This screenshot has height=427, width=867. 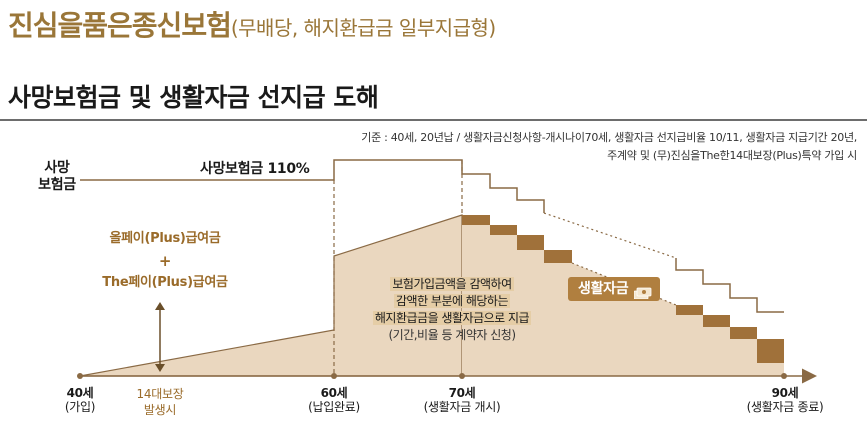 What do you see at coordinates (433, 120) in the screenshot?
I see `section-divider` at bounding box center [433, 120].